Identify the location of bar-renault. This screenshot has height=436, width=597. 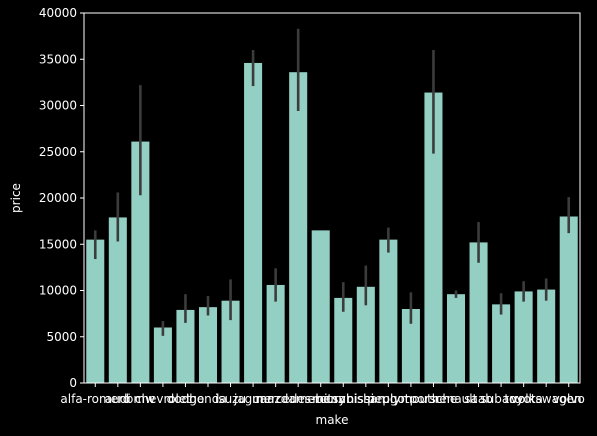
(456, 338).